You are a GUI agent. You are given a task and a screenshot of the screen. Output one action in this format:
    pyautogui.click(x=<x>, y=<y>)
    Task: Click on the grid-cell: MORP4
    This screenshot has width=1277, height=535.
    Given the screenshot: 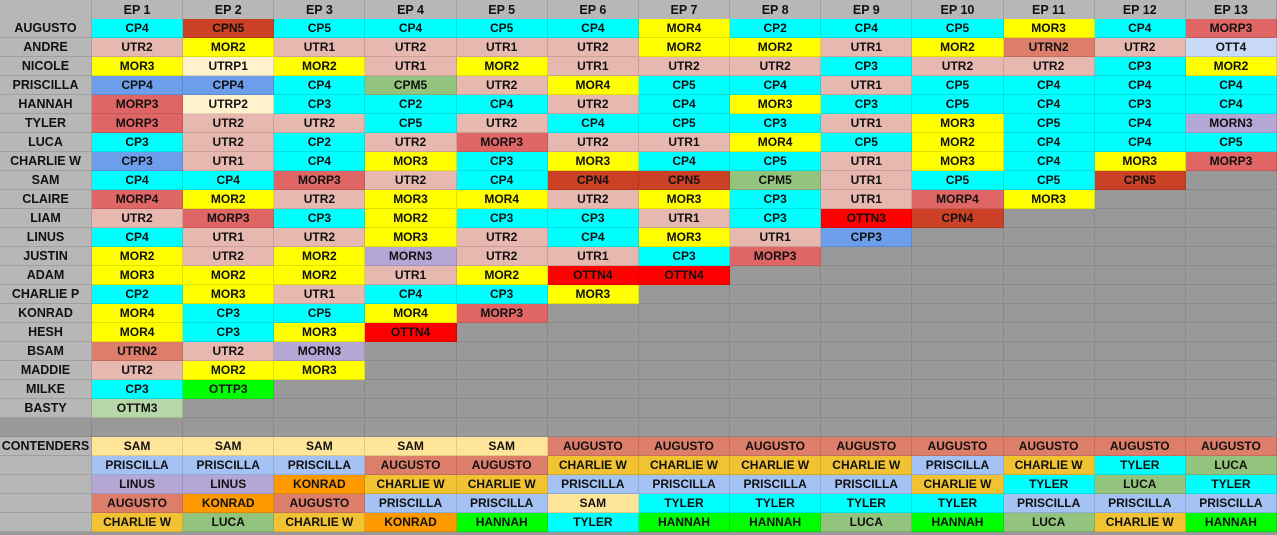 What is the action you would take?
    pyautogui.click(x=138, y=199)
    